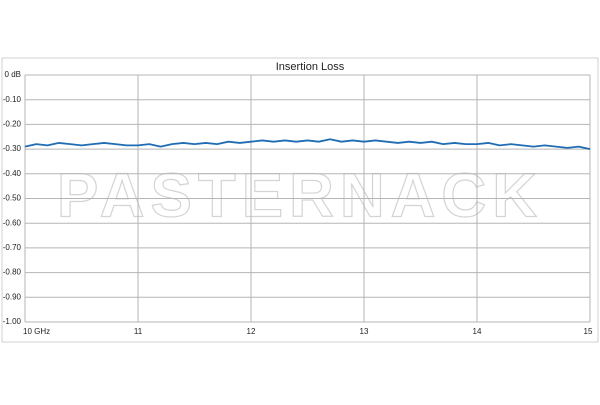 This screenshot has height=405, width=600. I want to click on x-tick-label: 12, so click(251, 331).